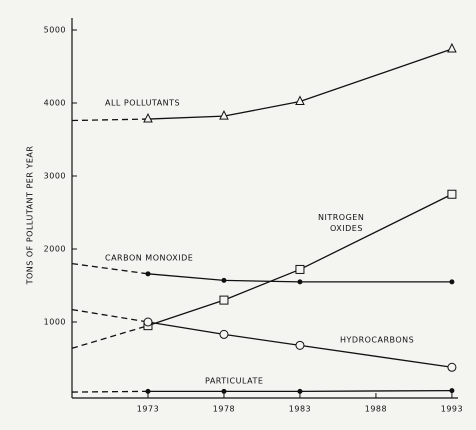 Image resolution: width=476 pixels, height=430 pixels. I want to click on y-tick-label: 2000, so click(55, 249).